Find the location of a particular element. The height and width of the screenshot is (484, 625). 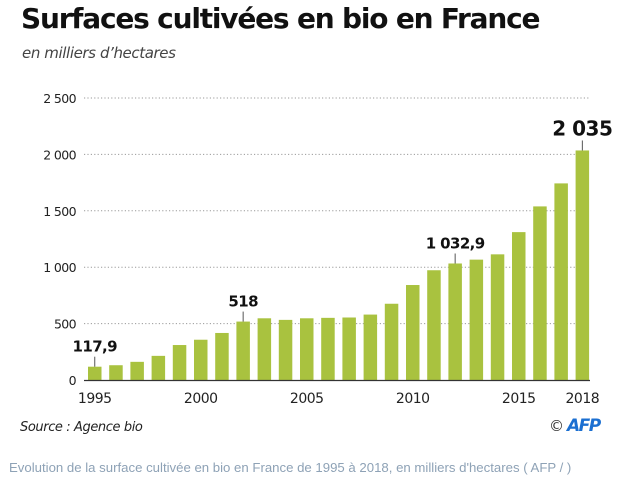

y-tick-label: 0 is located at coordinates (73, 380).